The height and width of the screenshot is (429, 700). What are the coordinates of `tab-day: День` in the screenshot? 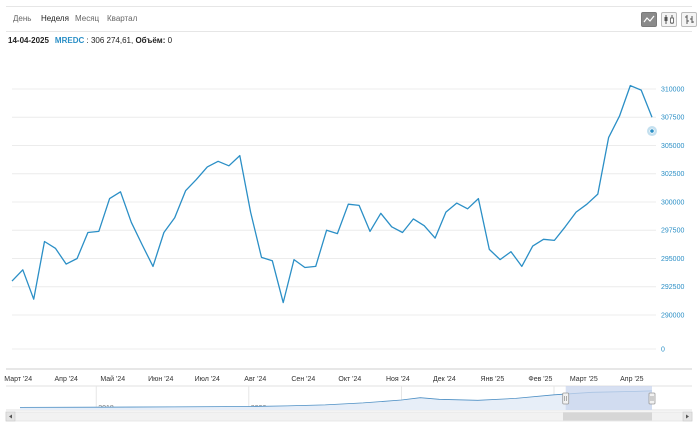 It's located at (22, 18).